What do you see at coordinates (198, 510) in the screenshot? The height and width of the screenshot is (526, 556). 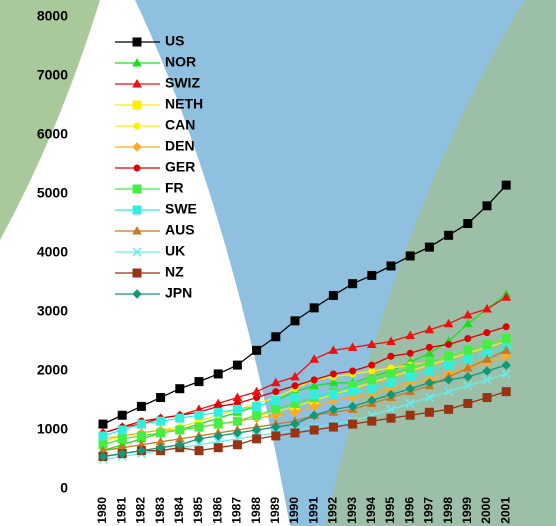 I see `x-tick-label: 1985` at bounding box center [198, 510].